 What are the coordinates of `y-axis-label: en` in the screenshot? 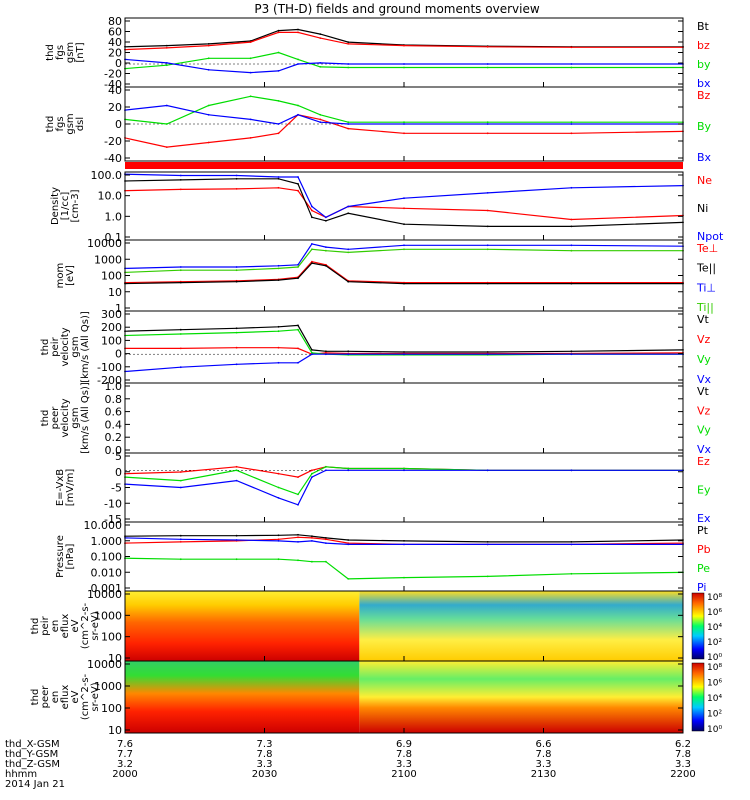 It's located at (55, 626).